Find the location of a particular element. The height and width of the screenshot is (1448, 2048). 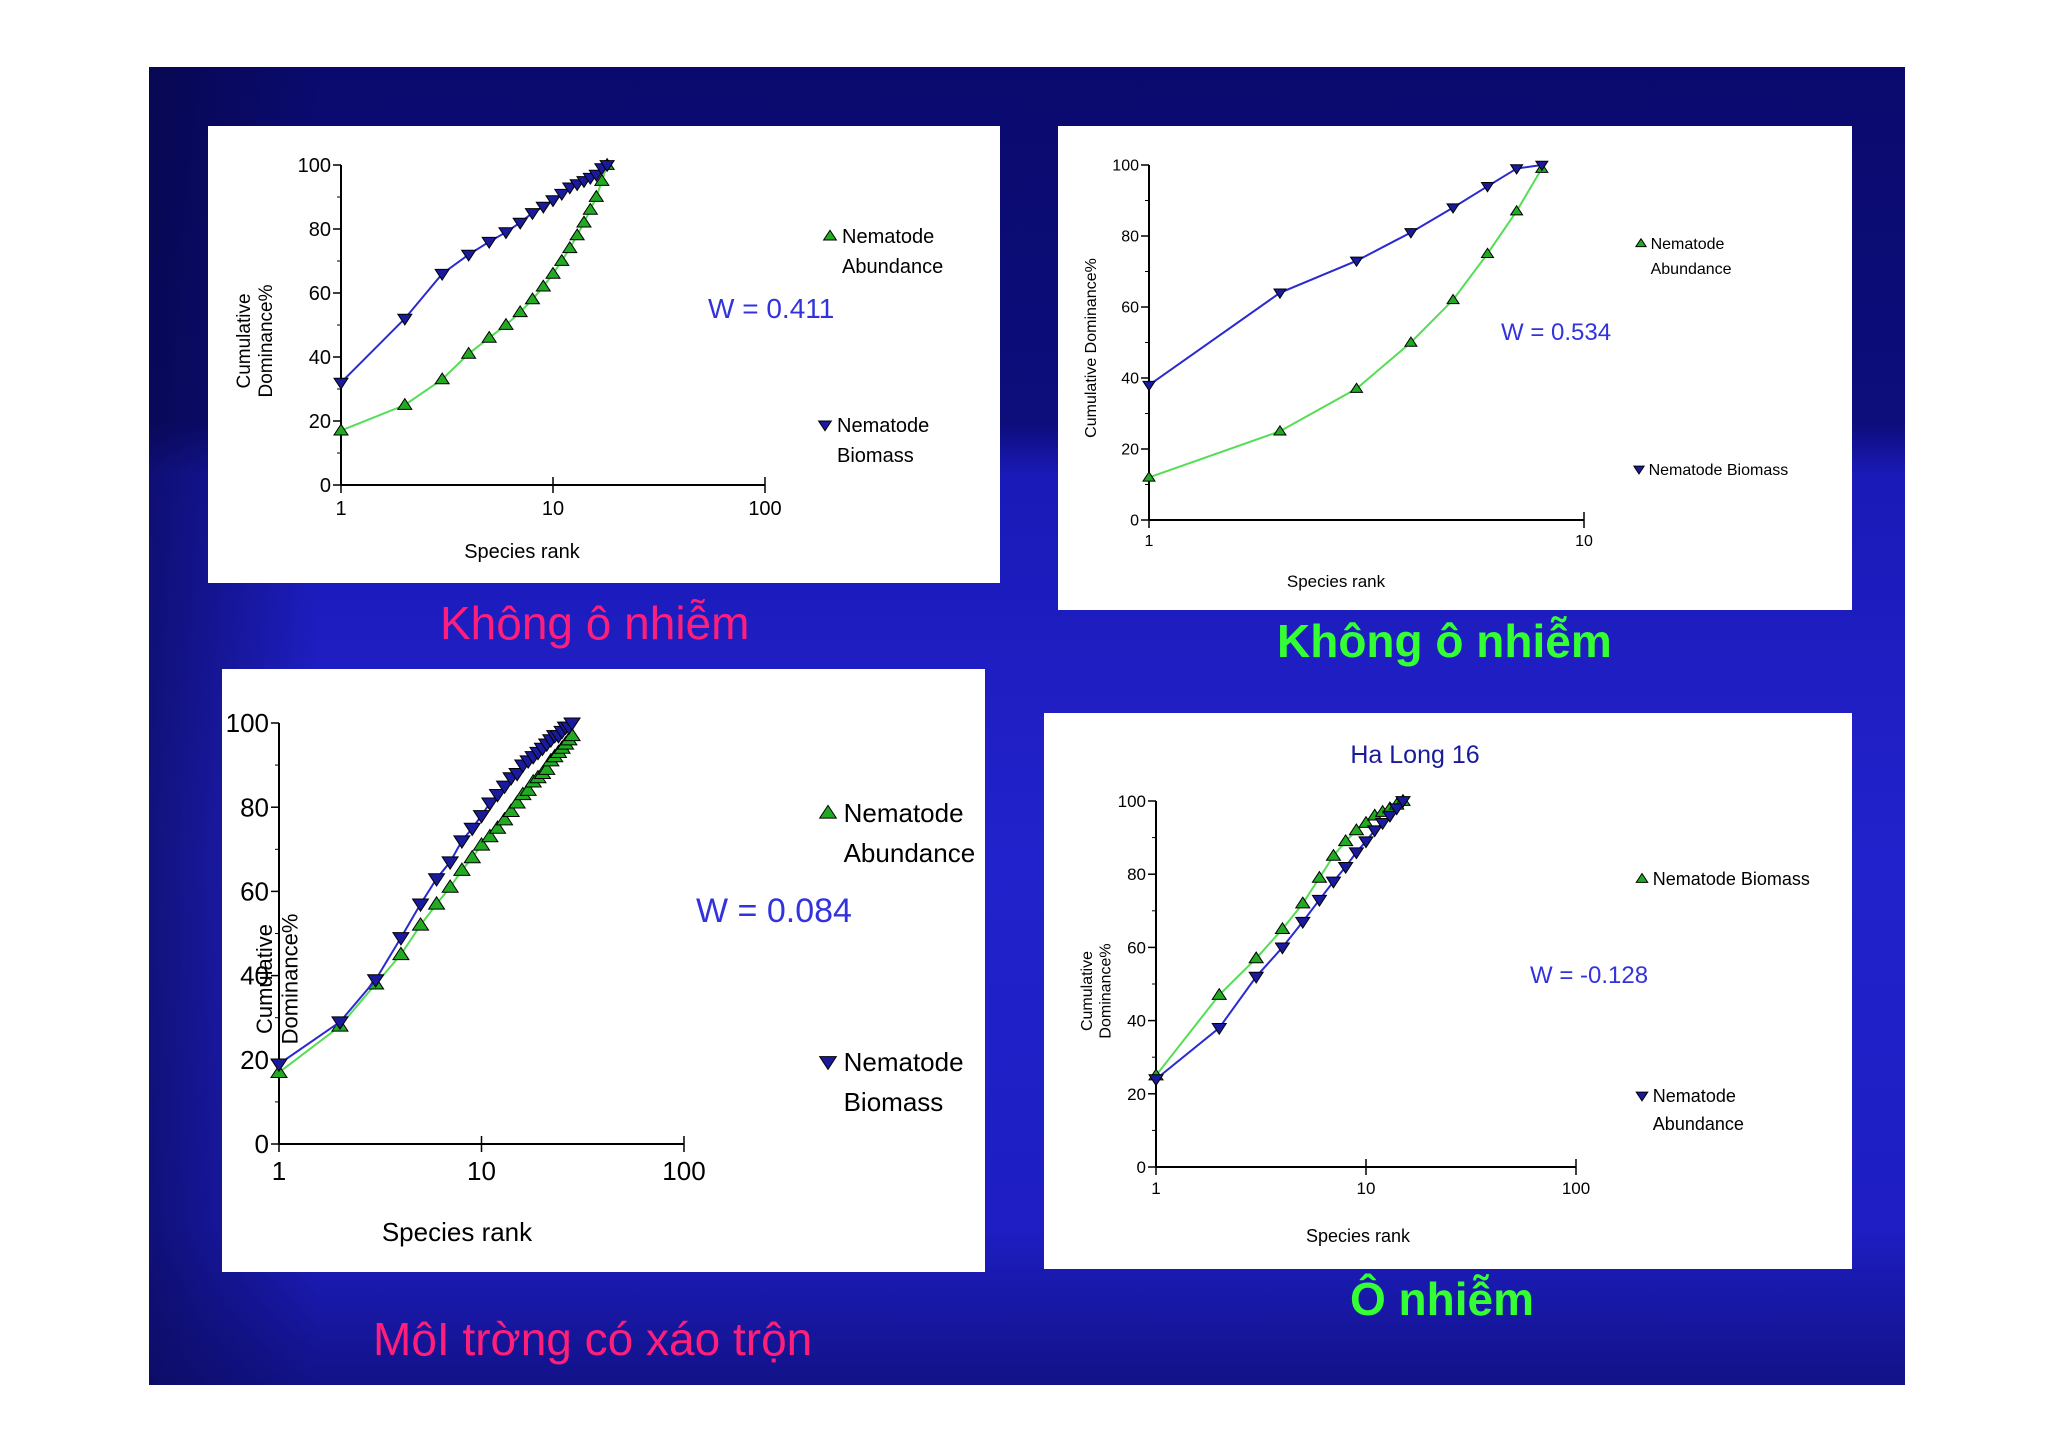

x-tick-label: 1 is located at coordinates (1155, 1188).